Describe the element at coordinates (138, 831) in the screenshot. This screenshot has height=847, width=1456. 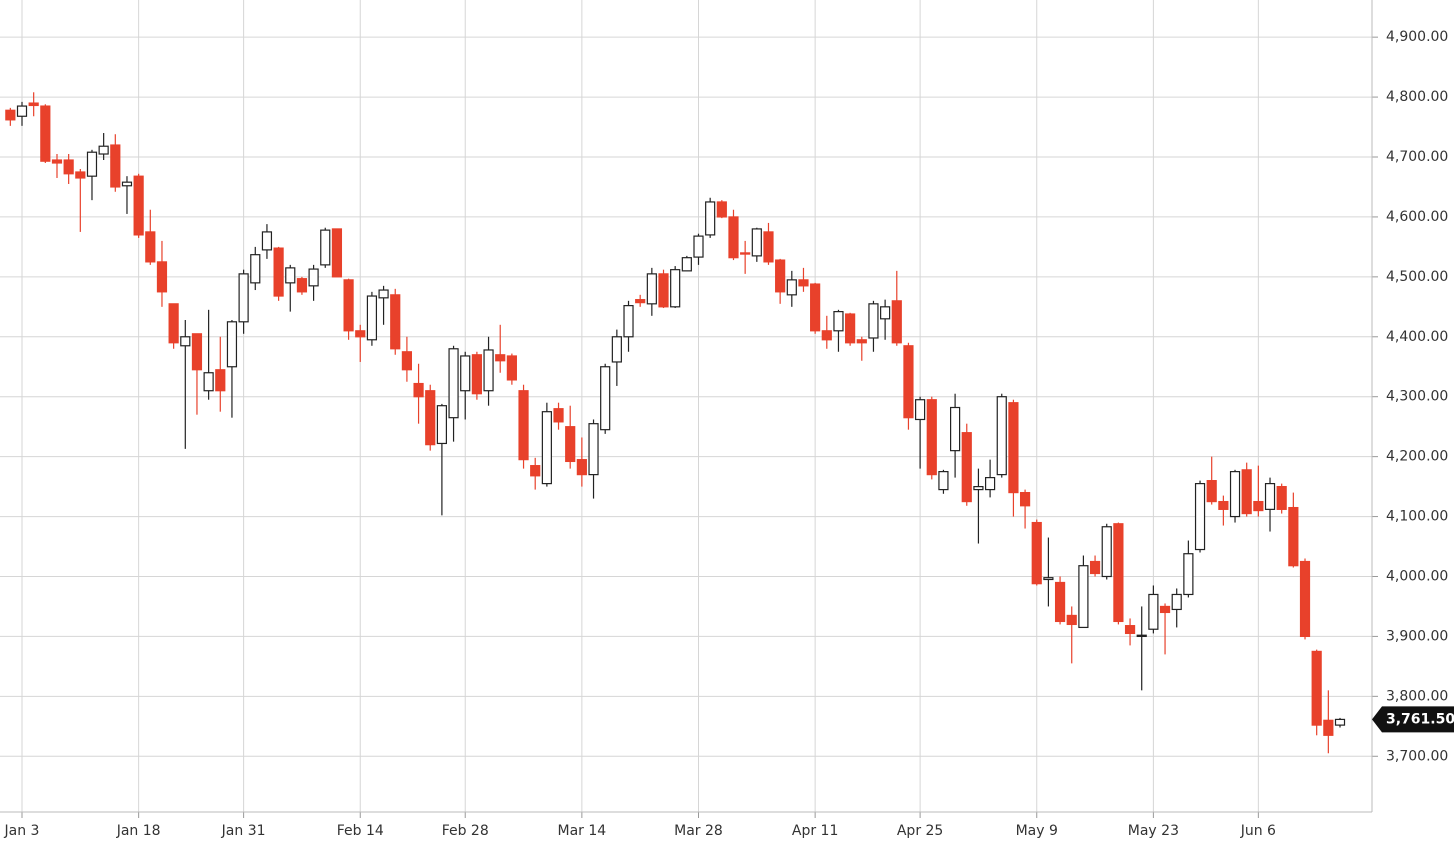
I see `x-tick-label: Jan 18` at that location.